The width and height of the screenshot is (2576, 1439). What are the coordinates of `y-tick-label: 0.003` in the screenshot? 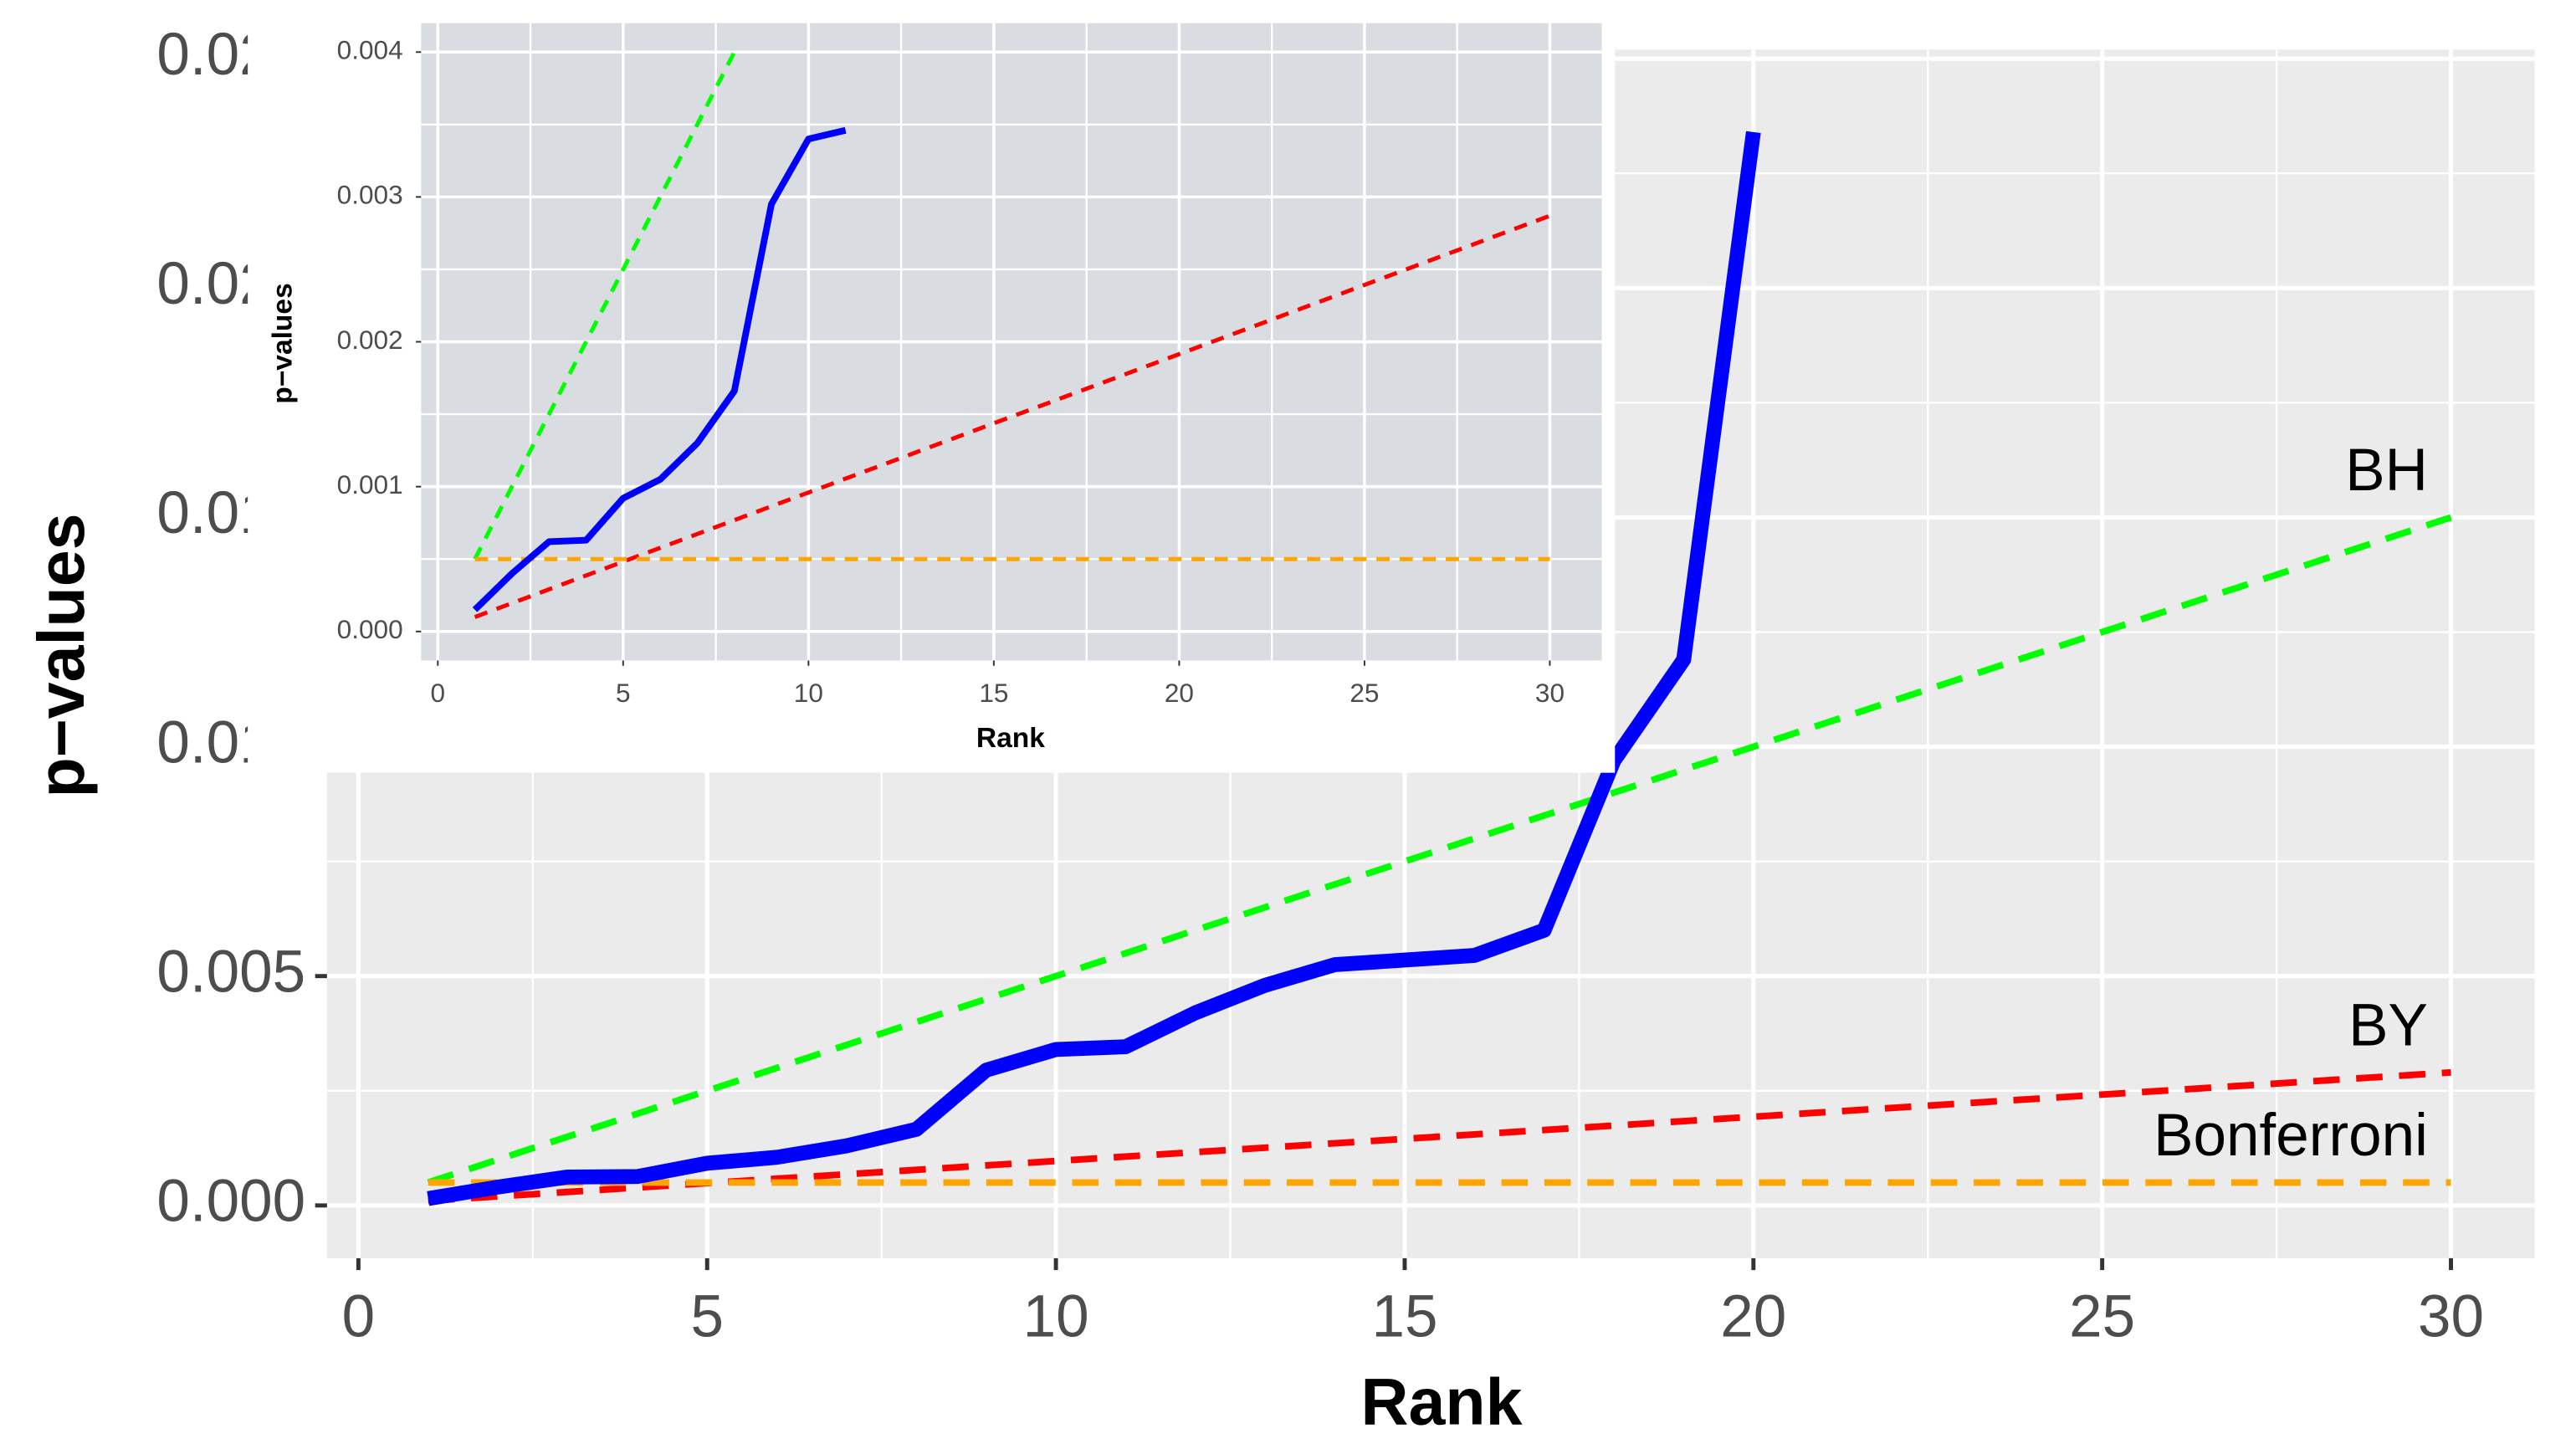 It's located at (370, 195).